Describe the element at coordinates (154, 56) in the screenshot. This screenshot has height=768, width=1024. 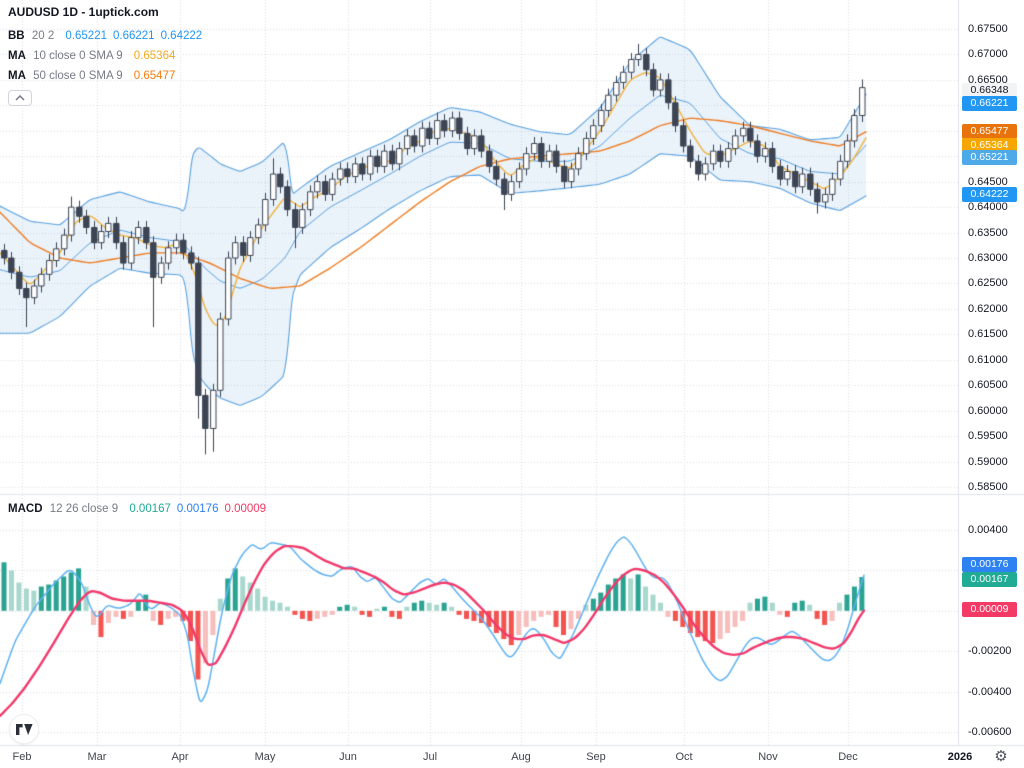
I see `indicator-ma10-value: 0.65364` at that location.